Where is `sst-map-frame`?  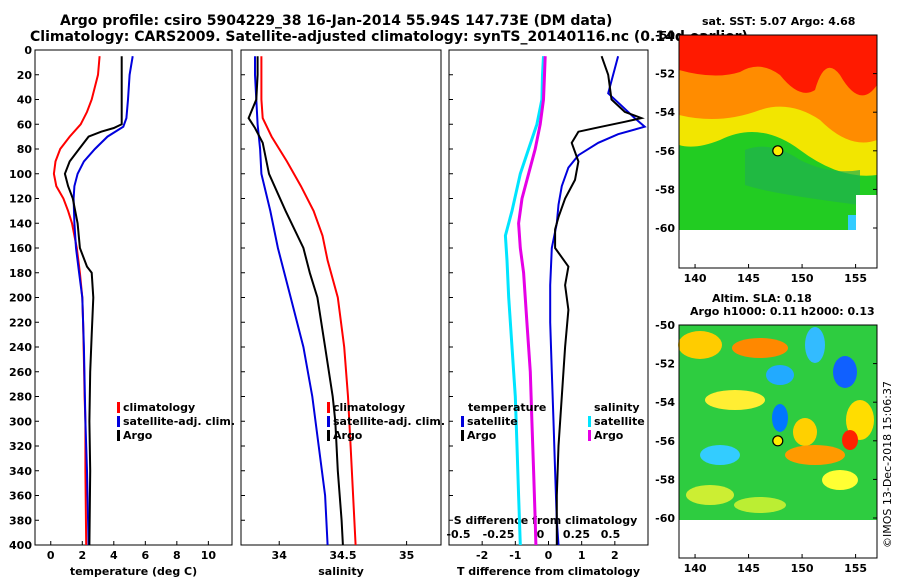 sst-map-frame is located at coordinates (778, 151).